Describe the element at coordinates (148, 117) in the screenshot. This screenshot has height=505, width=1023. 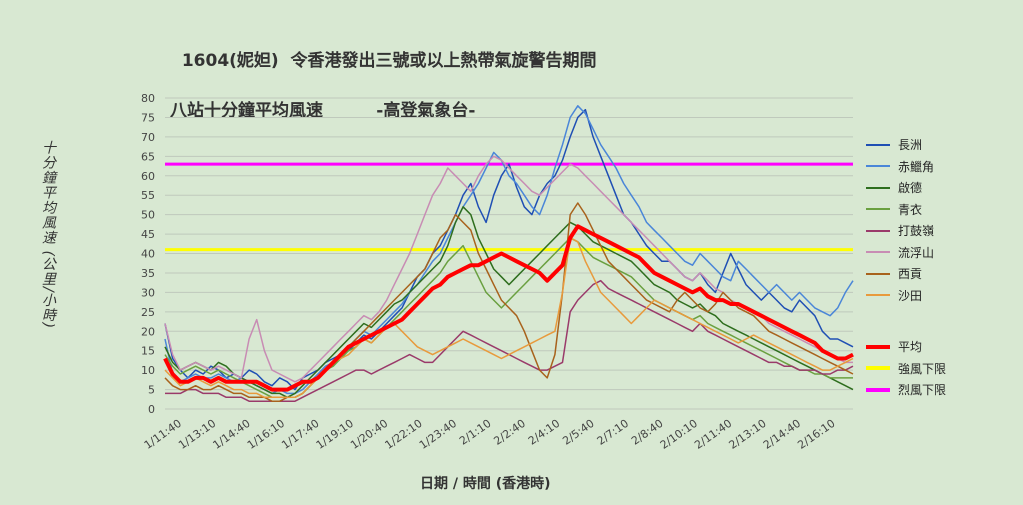
I see `y-tick-label: 75` at that location.